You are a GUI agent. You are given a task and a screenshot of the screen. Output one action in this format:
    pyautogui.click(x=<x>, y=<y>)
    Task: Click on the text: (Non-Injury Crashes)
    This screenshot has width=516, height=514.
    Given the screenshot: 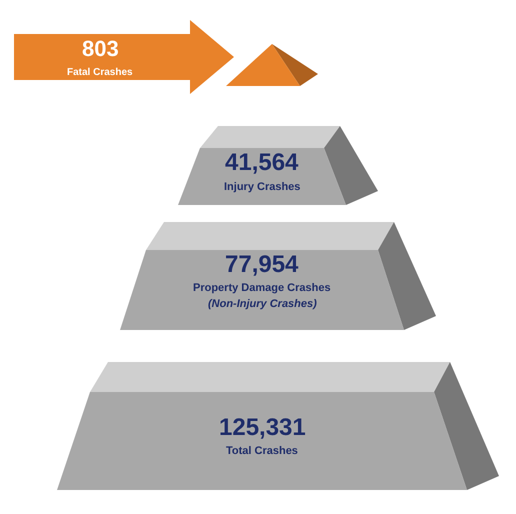 What is the action you would take?
    pyautogui.click(x=262, y=304)
    